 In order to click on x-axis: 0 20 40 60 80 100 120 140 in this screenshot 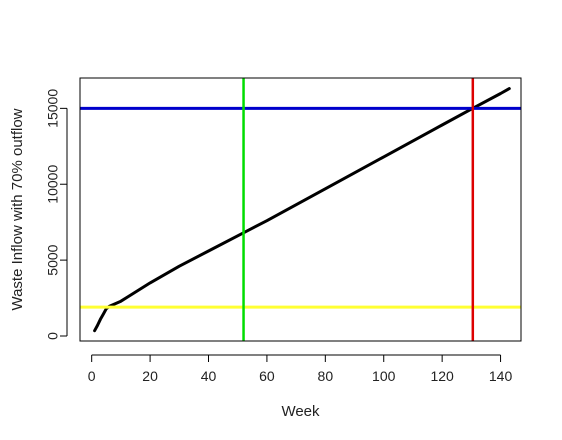, I will do `click(300, 369)`.